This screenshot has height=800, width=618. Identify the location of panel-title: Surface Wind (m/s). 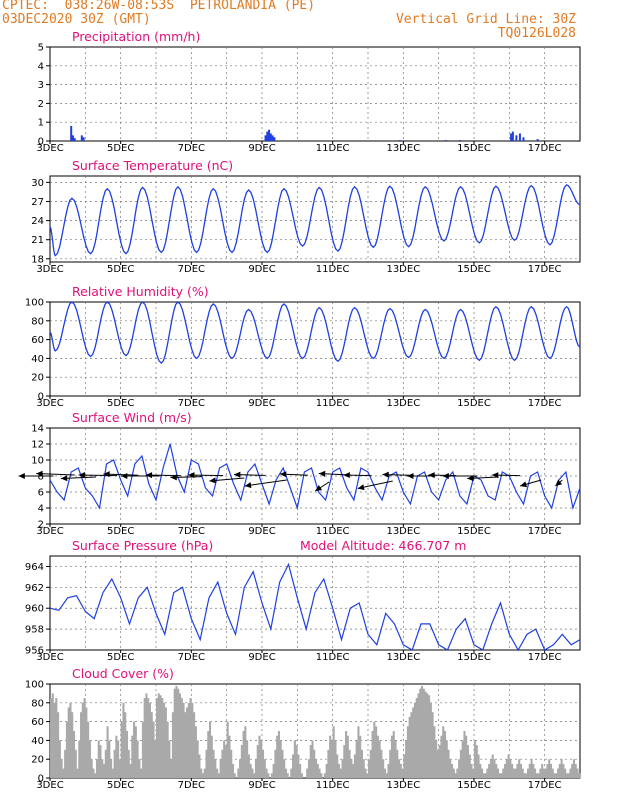
(132, 417).